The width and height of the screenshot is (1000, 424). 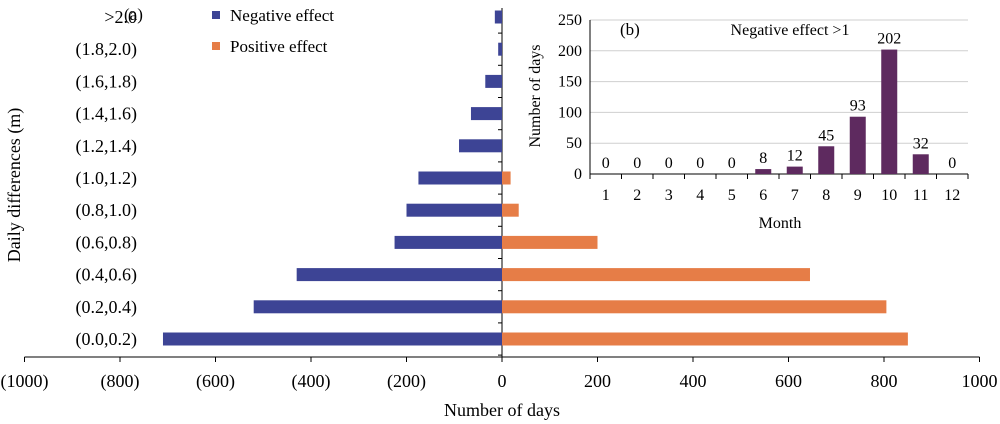 What do you see at coordinates (606, 195) in the screenshot?
I see `inset-x-tick-label: 1` at bounding box center [606, 195].